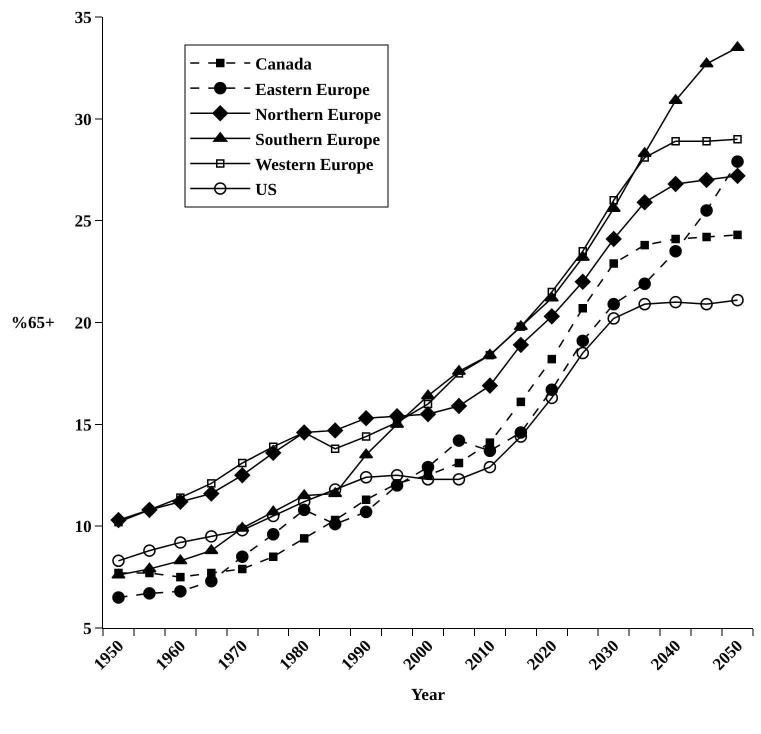 The height and width of the screenshot is (734, 761). I want to click on legend-label: Canada, so click(283, 64).